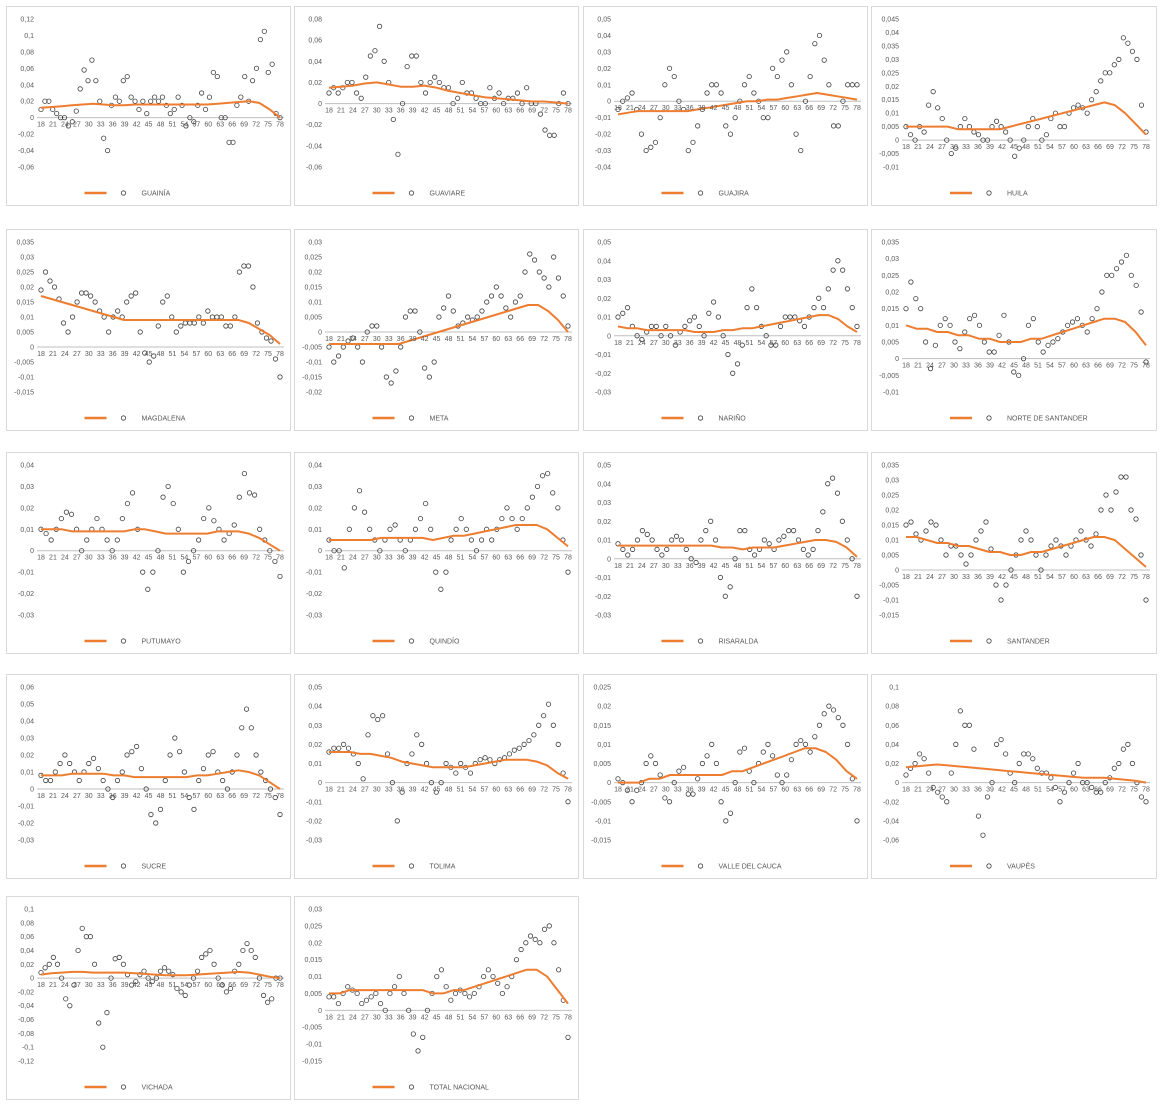  Describe the element at coordinates (603, 393) in the screenshot. I see `y-tick-label: -0,03` at that location.